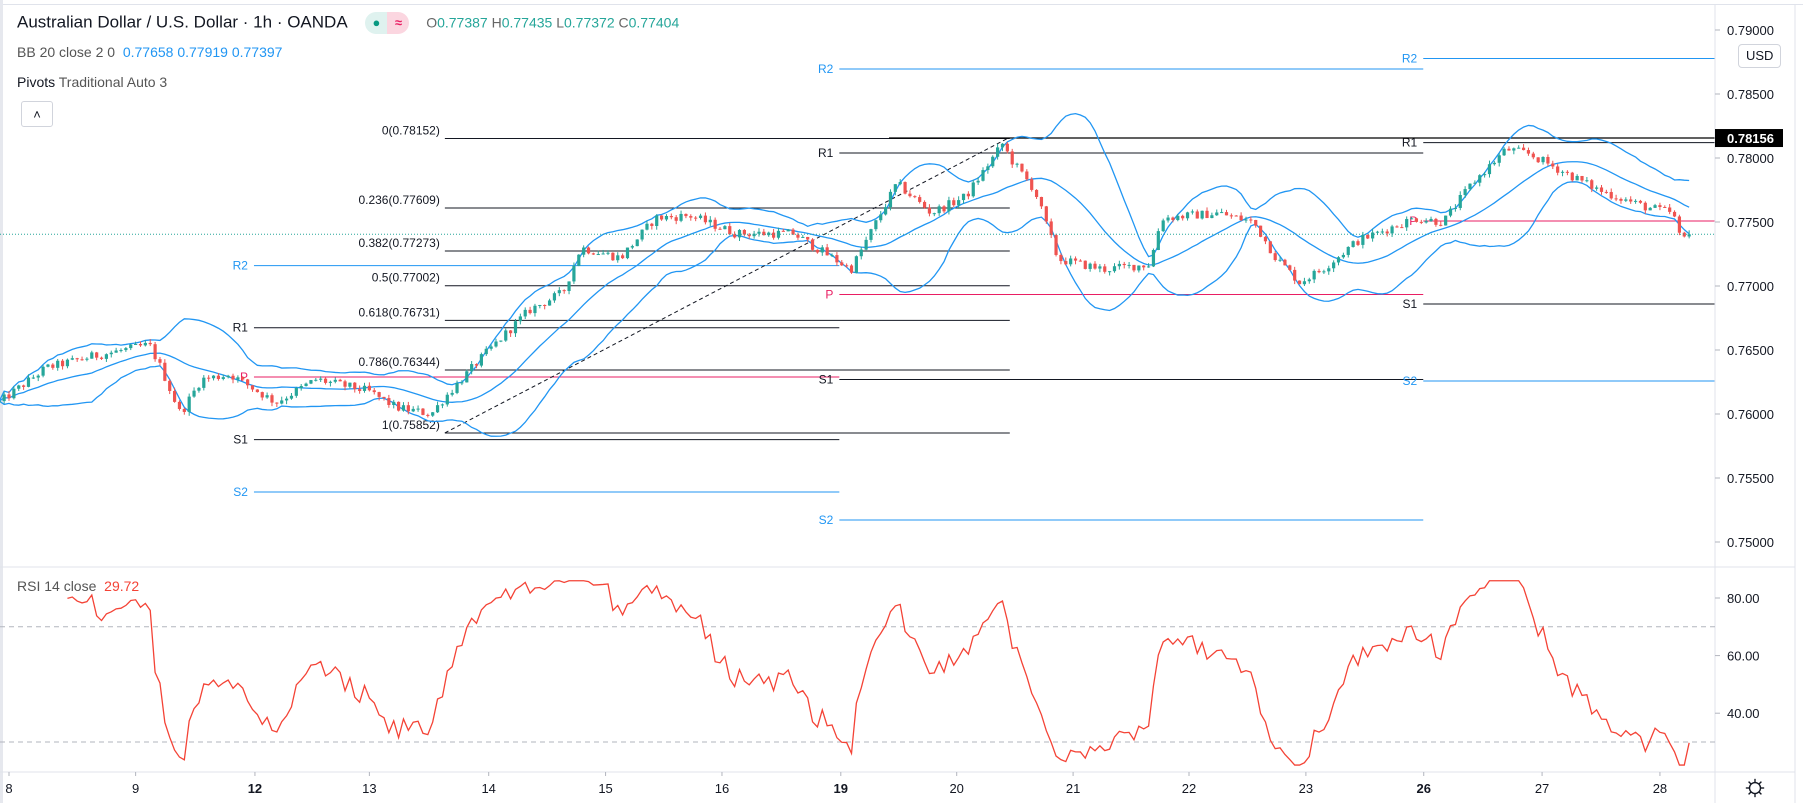 The height and width of the screenshot is (803, 1803). What do you see at coordinates (37, 114) in the screenshot?
I see `collapse-legend-button: ˄` at bounding box center [37, 114].